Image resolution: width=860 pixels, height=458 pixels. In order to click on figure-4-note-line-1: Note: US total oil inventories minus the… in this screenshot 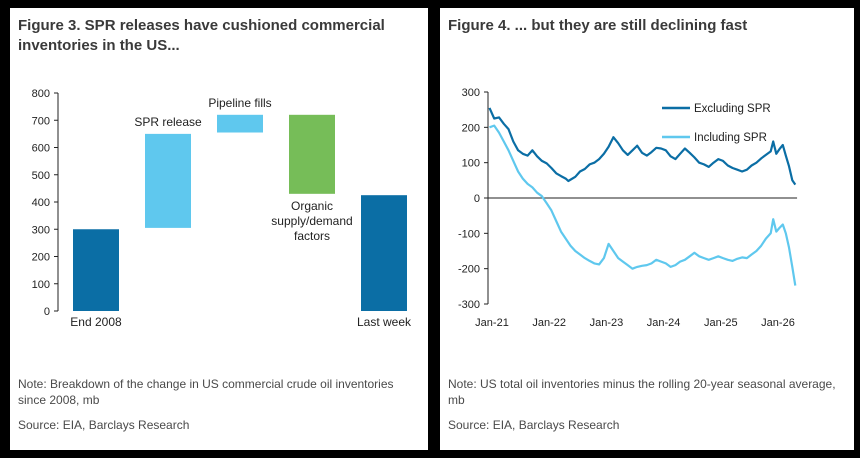, I will do `click(642, 384)`.